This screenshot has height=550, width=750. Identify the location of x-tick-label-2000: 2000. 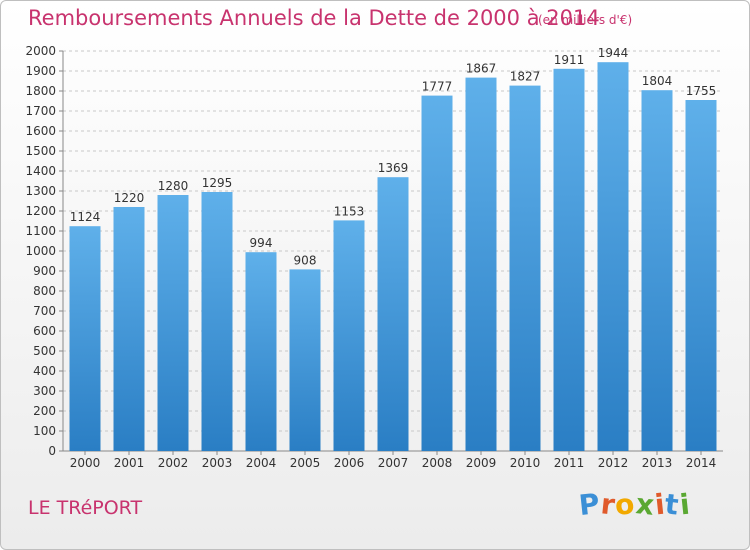
(85, 463).